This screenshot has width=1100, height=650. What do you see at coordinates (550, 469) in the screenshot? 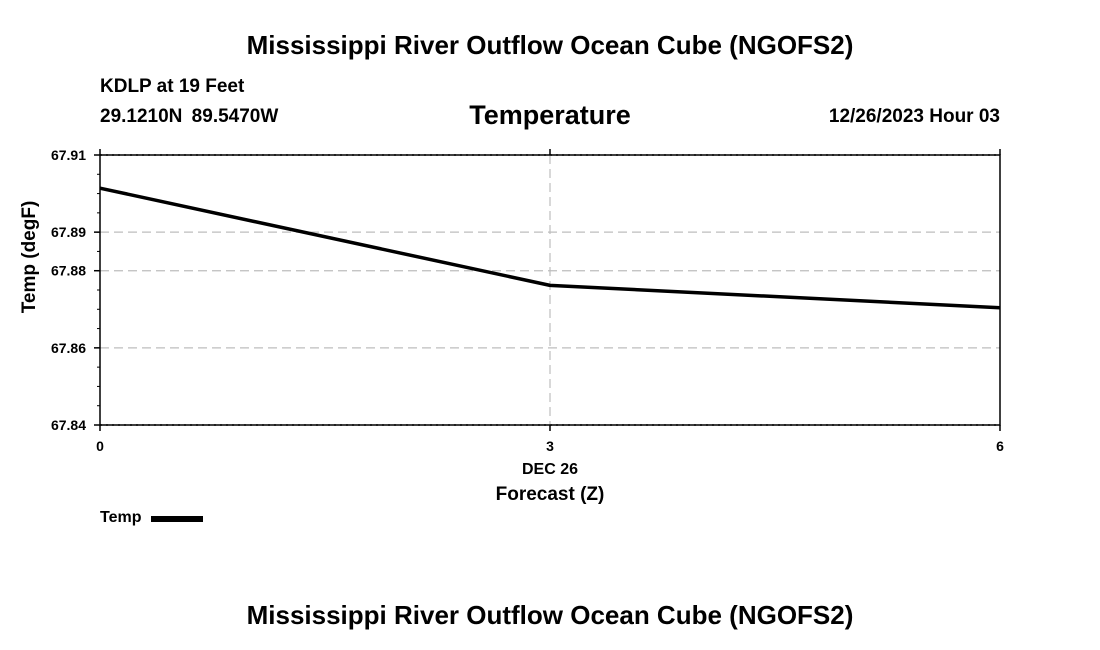
I see `x-date-label: DEC 26` at bounding box center [550, 469].